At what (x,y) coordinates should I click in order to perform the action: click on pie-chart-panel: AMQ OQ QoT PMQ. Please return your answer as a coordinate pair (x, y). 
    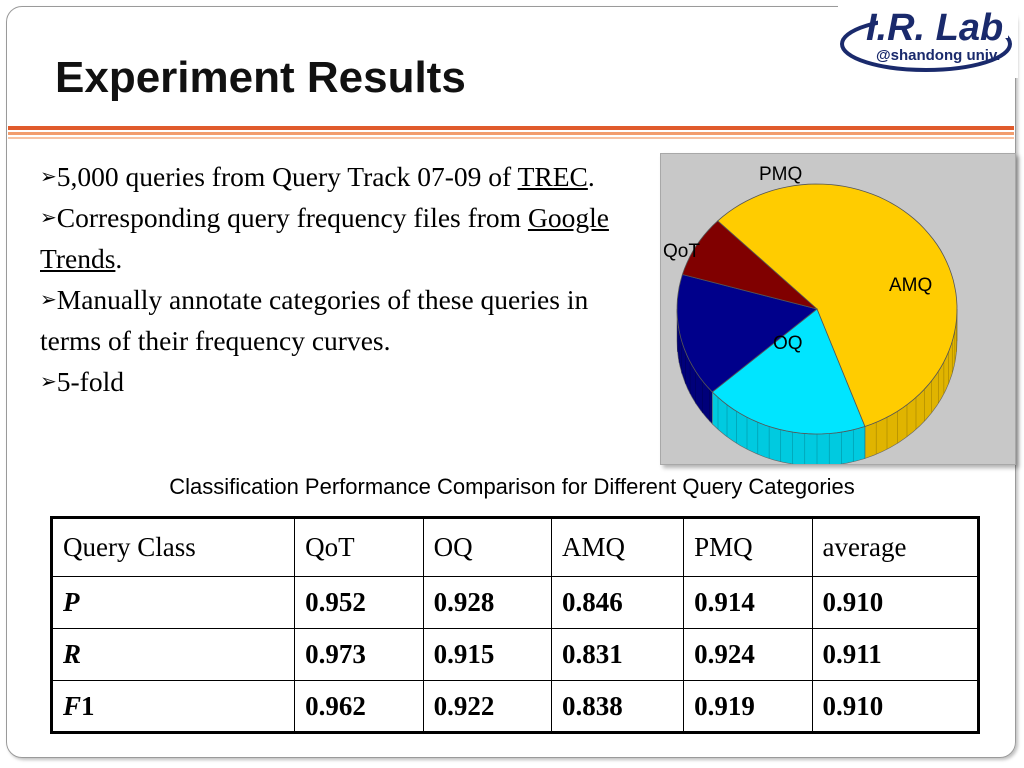
    Looking at the image, I should click on (838, 309).